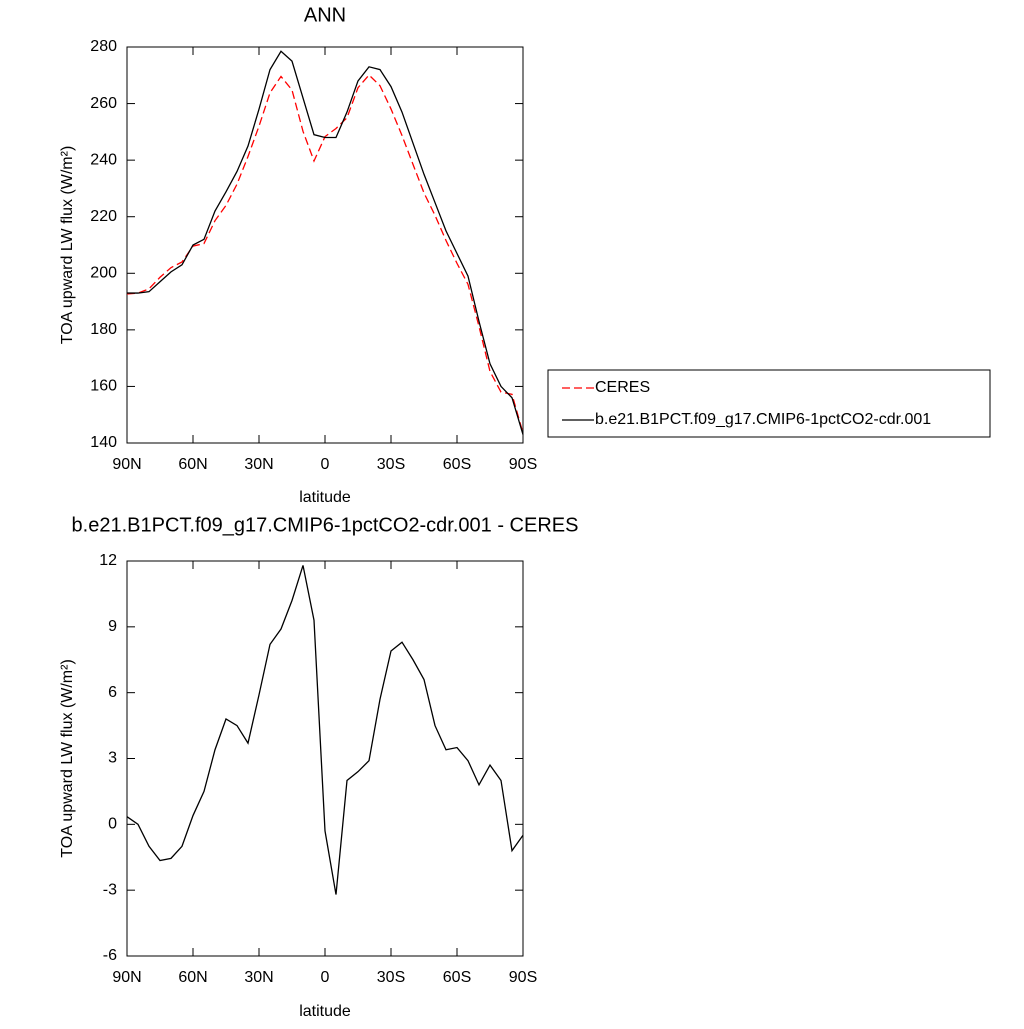 Image resolution: width=1024 pixels, height=1029 pixels. What do you see at coordinates (103, 216) in the screenshot?
I see `y-tick-label: 220` at bounding box center [103, 216].